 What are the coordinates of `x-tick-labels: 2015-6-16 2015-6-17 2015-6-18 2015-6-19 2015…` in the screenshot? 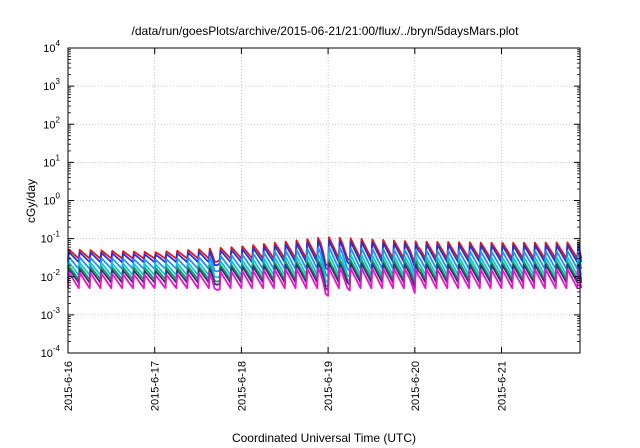 It's located at (286, 386).